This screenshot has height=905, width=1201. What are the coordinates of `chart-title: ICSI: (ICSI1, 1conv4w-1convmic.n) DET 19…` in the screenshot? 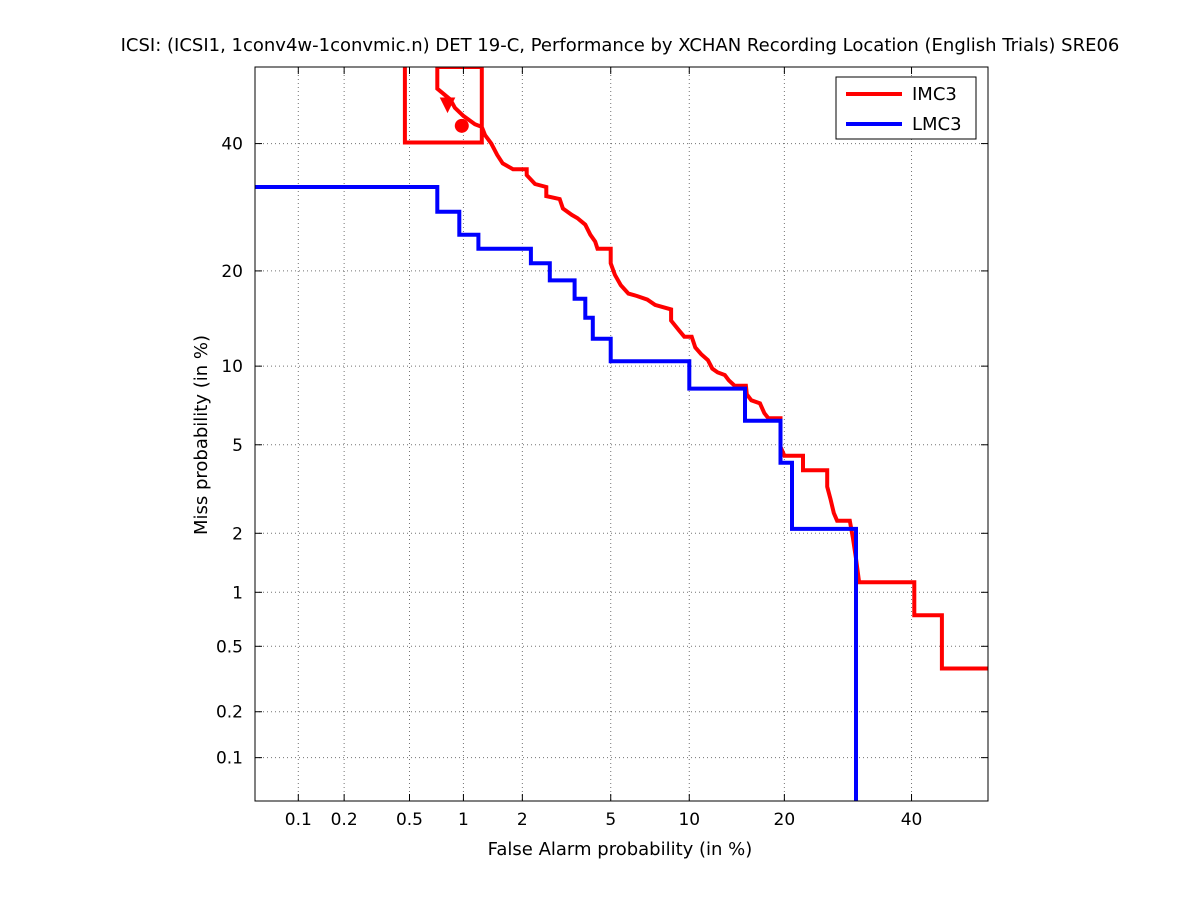 It's located at (620, 45).